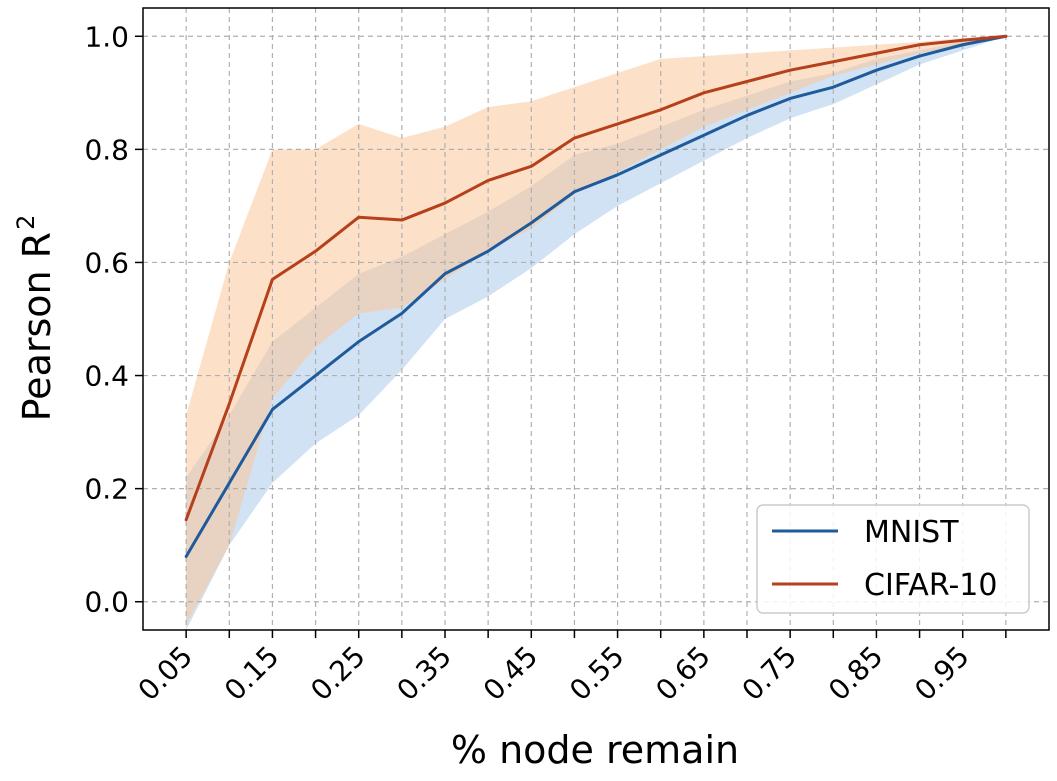 The width and height of the screenshot is (1057, 781). What do you see at coordinates (911, 532) in the screenshot?
I see `legend-label-mnist: MNIST` at bounding box center [911, 532].